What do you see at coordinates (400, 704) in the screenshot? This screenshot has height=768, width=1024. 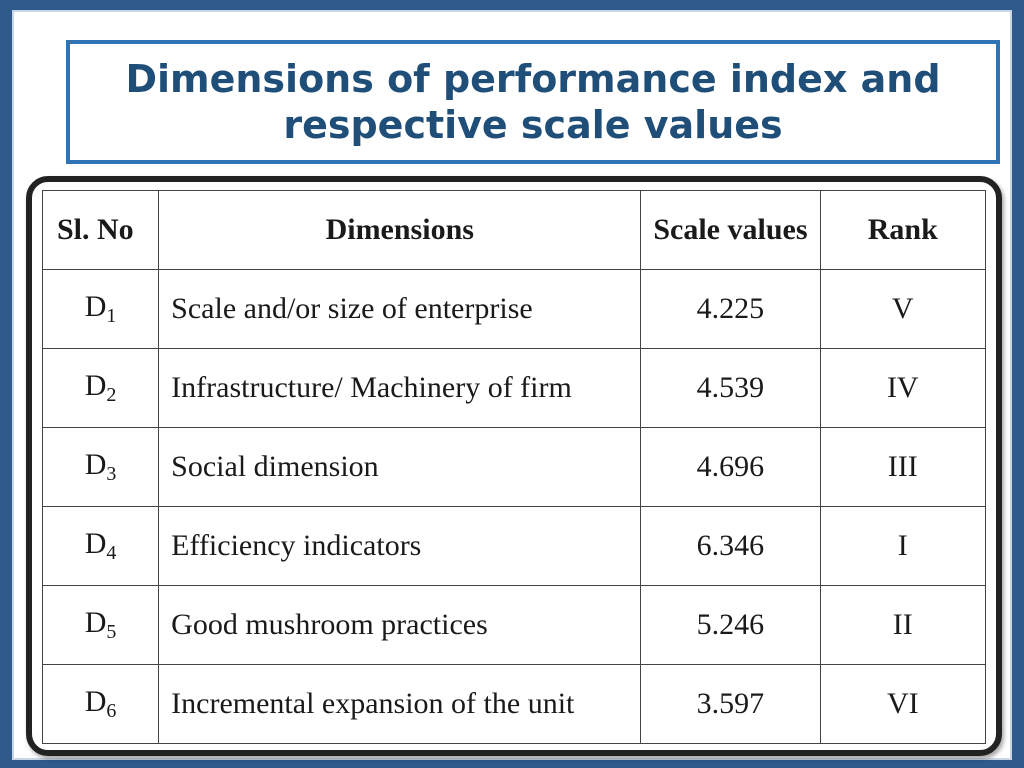 I see `row-dimension: Incremental expansion of the unit` at bounding box center [400, 704].